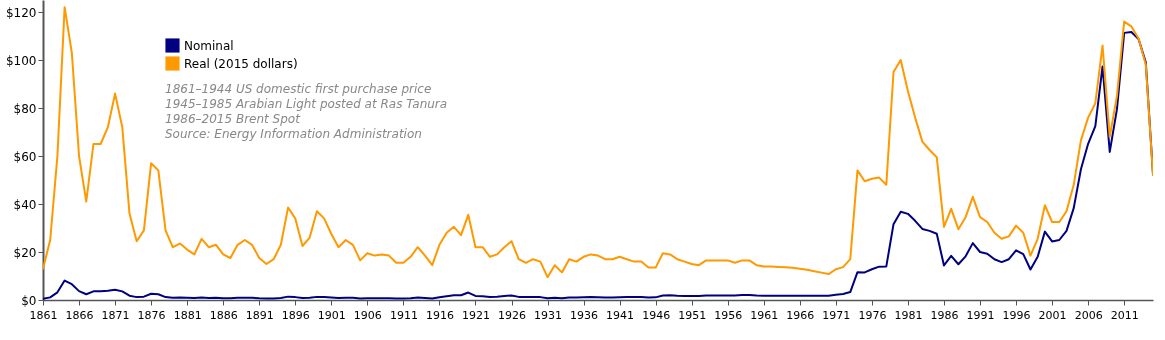  Describe the element at coordinates (331, 315) in the screenshot. I see `x-tick-label: 1901` at that location.